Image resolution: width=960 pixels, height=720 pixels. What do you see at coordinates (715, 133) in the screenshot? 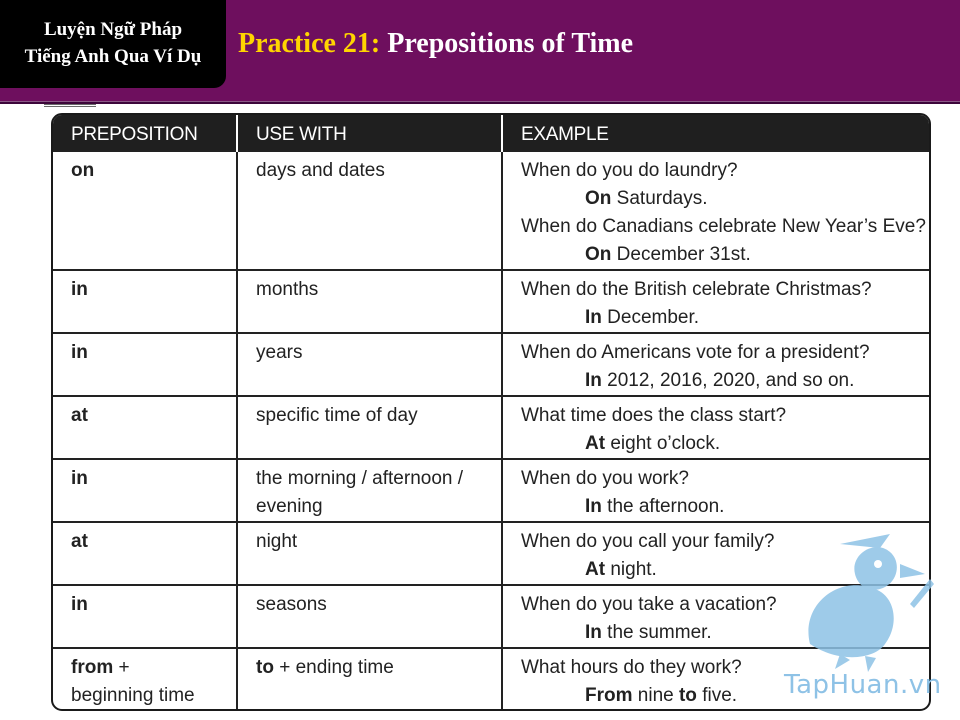
I see `column-header-example: EXAMPLE` at bounding box center [715, 133].